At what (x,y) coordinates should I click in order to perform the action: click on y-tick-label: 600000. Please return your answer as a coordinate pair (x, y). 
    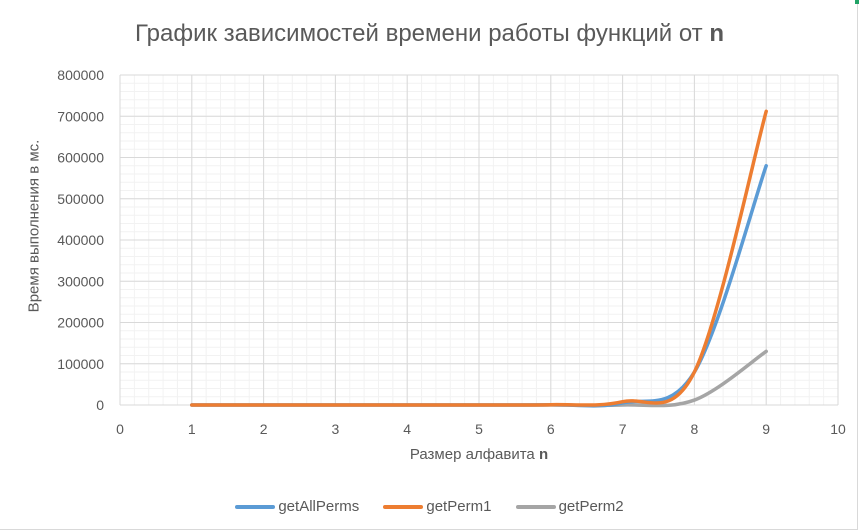
    Looking at the image, I should click on (80, 158).